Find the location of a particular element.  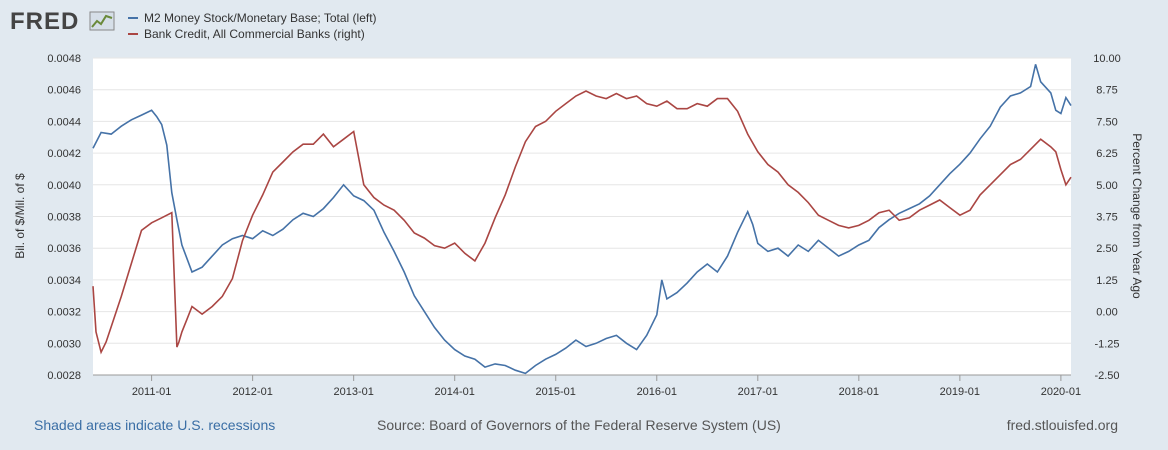

fred-logo-text: FRED is located at coordinates (44, 21).